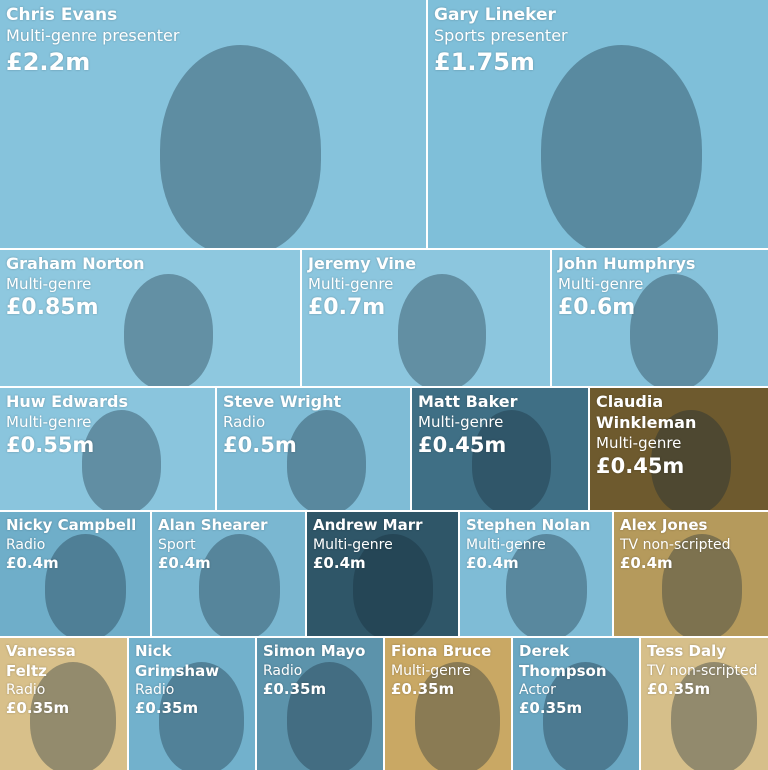 The width and height of the screenshot is (768, 770). Describe the element at coordinates (368, 525) in the screenshot. I see `person-name: Andrew Marr` at that location.